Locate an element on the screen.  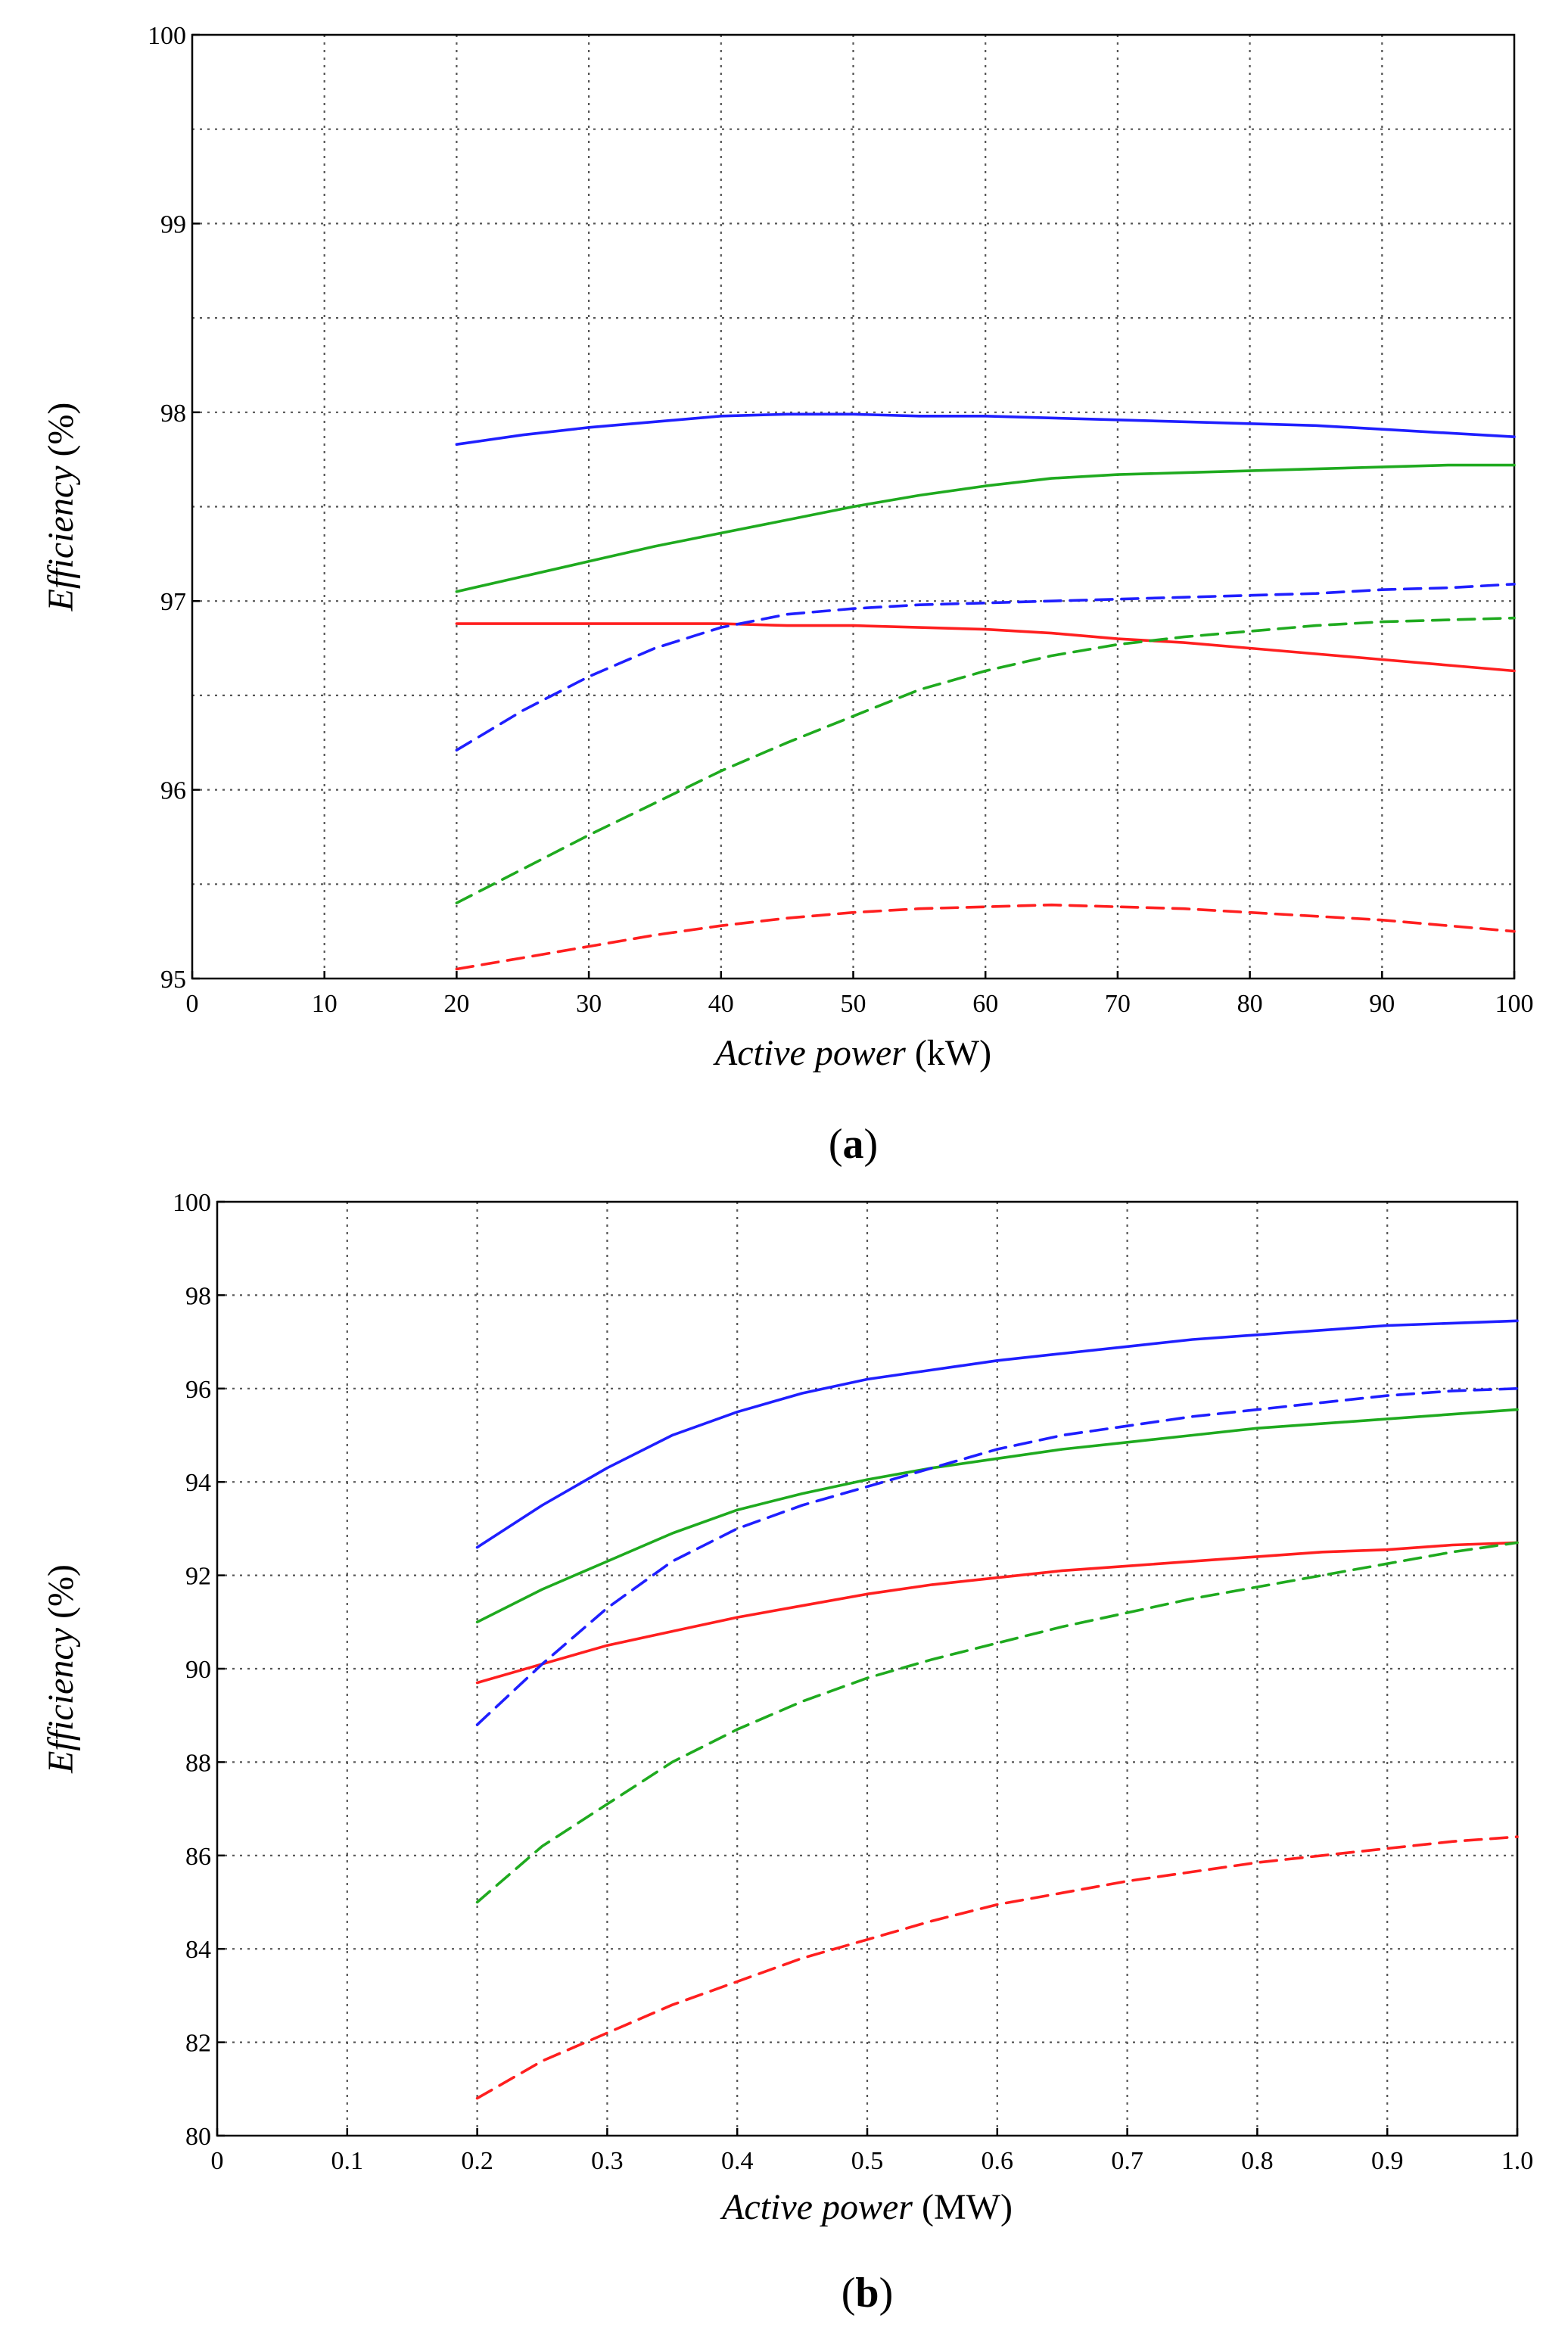
x-tick-label: 70 is located at coordinates (1118, 1004).